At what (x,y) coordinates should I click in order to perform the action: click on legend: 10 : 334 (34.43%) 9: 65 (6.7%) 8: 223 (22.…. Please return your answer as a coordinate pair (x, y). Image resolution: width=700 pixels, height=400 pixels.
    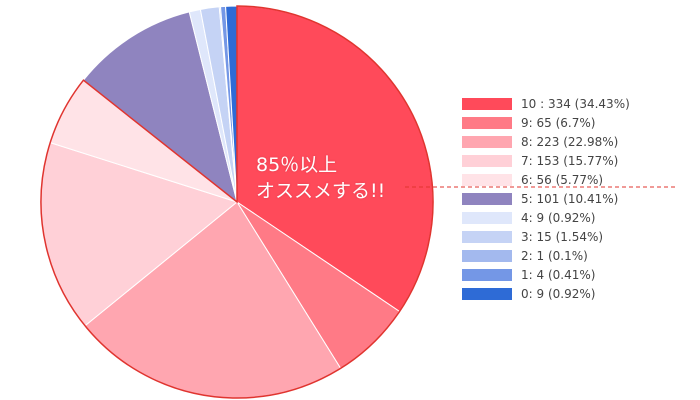
    Looking at the image, I should click on (546, 198).